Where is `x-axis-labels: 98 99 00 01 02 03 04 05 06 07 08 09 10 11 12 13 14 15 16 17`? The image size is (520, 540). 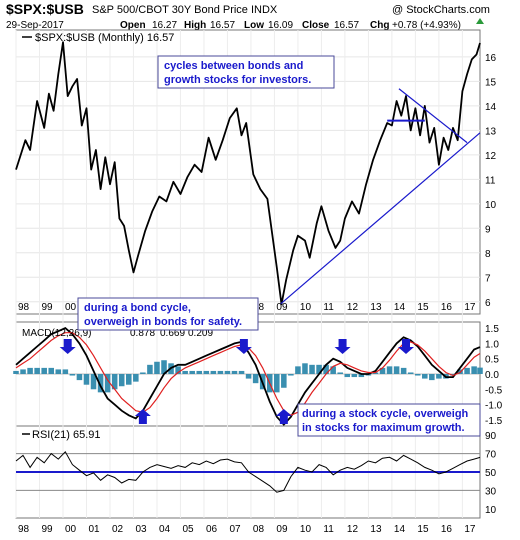 x-axis-labels: 98 99 00 01 02 03 04 05 06 07 08 09 10 11 12 13 14 15 16 17 is located at coordinates (247, 529).